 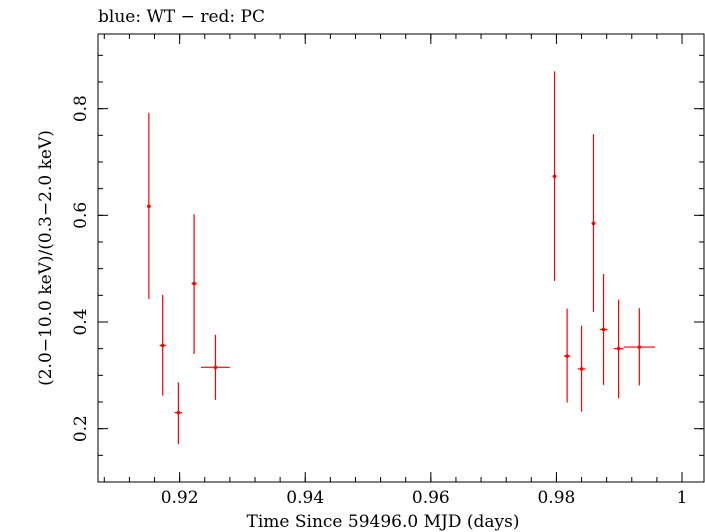 I want to click on y-axis-label: (2.0−10.0 keV)/(0.3−2.0 keV), so click(x=46, y=258).